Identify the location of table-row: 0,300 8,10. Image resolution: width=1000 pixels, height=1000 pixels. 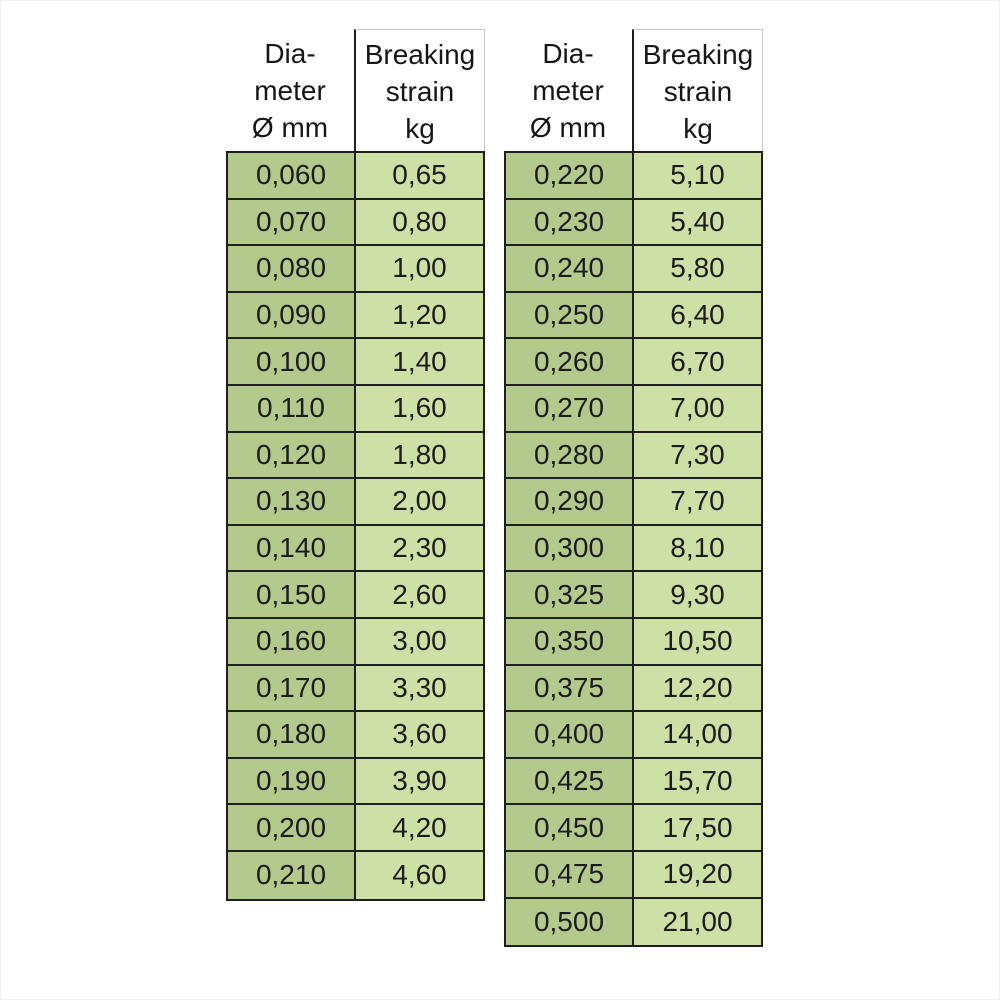
(633, 549).